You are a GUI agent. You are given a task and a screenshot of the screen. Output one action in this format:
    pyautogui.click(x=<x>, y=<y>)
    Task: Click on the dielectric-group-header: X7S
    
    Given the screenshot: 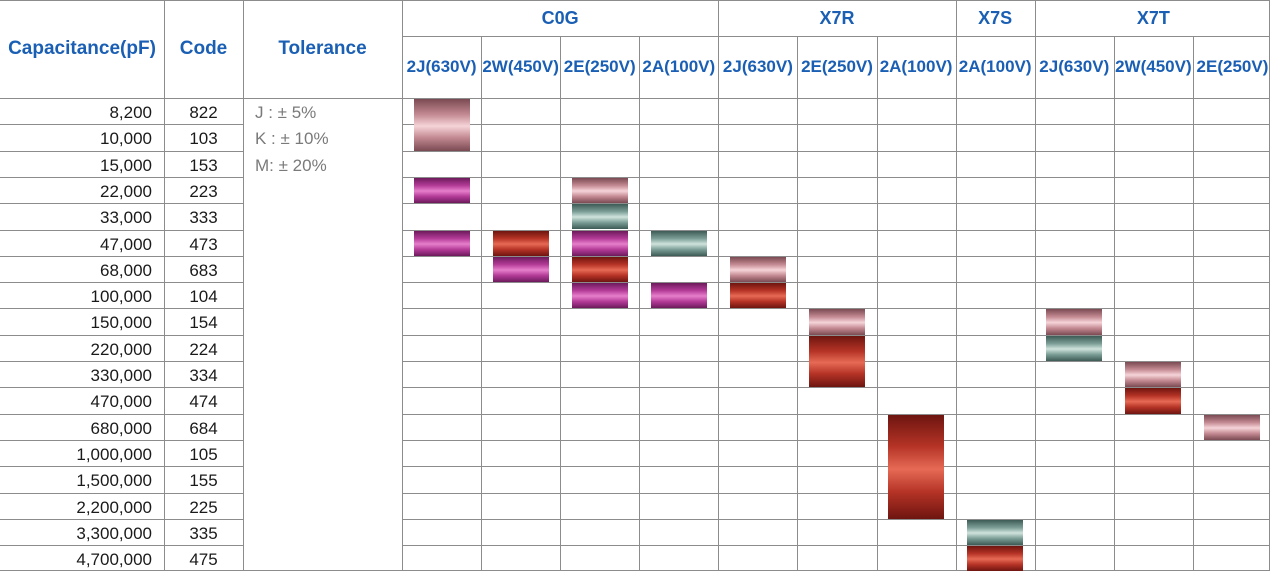 What is the action you would take?
    pyautogui.click(x=995, y=17)
    